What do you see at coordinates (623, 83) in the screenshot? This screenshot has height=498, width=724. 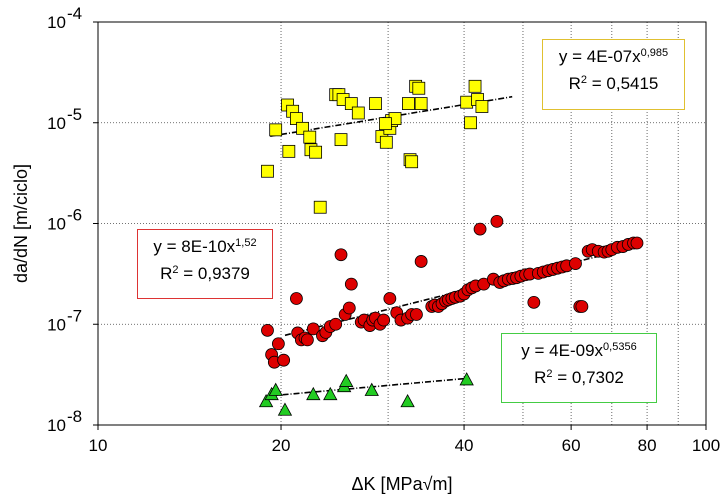 I see `r2-value: = 0,5415` at bounding box center [623, 83].